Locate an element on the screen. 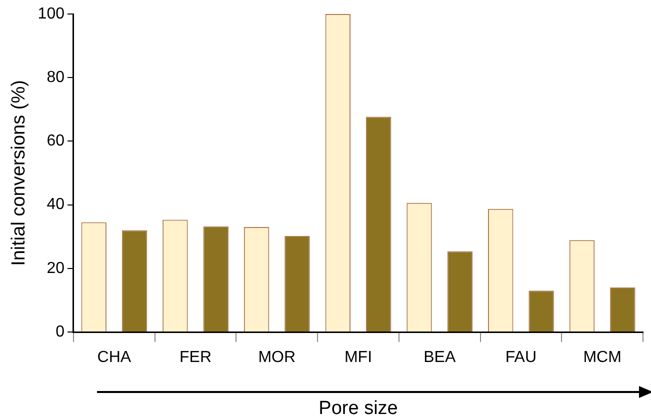 This screenshot has height=420, width=651. y-tick-label: 60 is located at coordinates (55, 141).